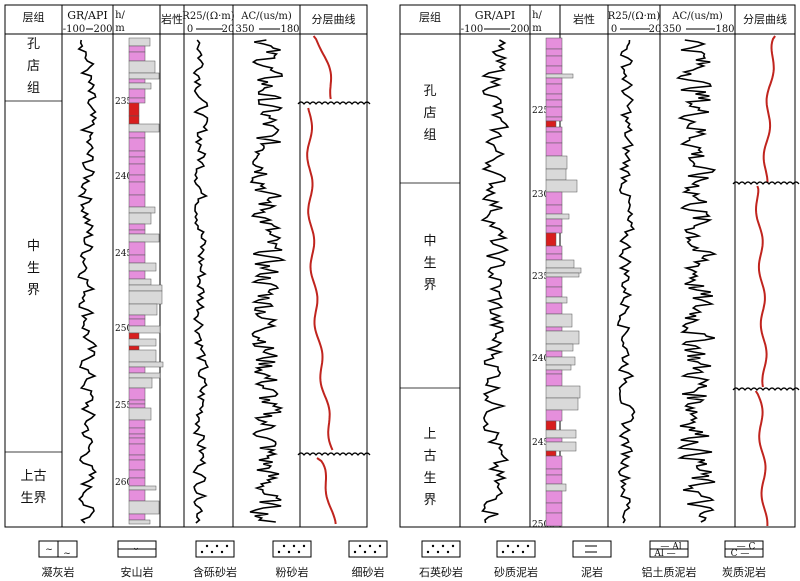  Describe the element at coordinates (172, 19) in the screenshot. I see `left_panel-header-lithology: 岩性` at that location.